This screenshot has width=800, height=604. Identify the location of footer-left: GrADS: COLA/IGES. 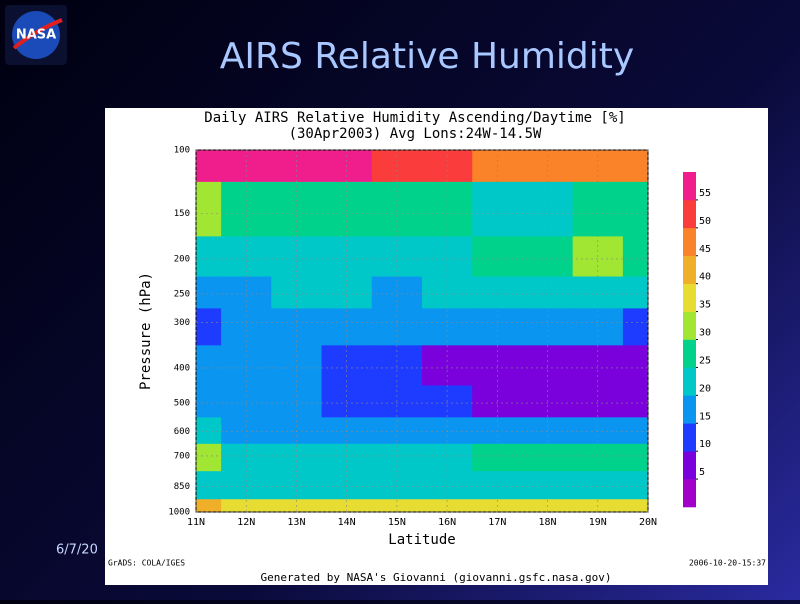
(146, 563).